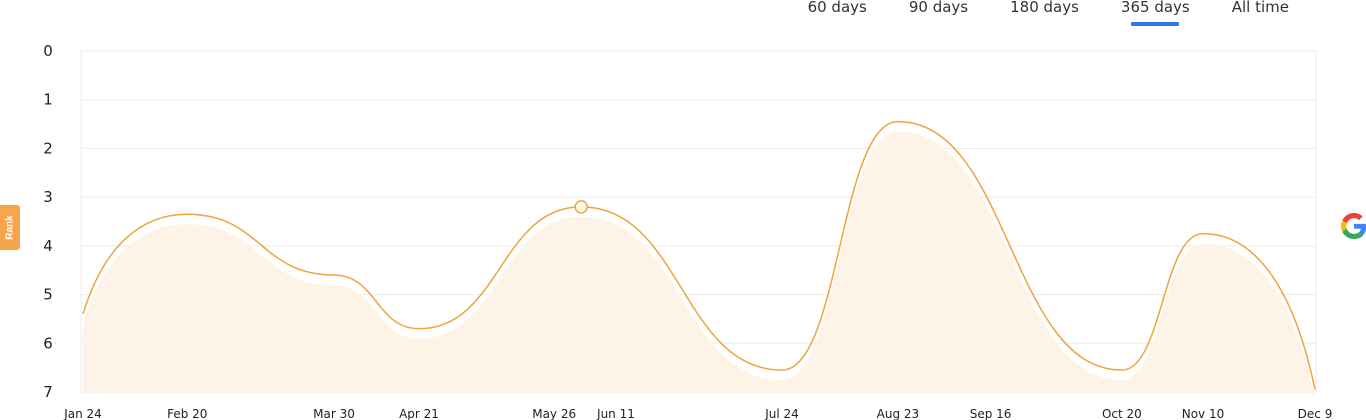 This screenshot has width=1366, height=420. I want to click on highlight-point, so click(581, 207).